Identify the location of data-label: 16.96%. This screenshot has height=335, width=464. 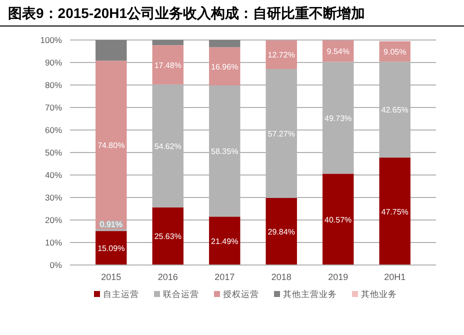
(224, 67).